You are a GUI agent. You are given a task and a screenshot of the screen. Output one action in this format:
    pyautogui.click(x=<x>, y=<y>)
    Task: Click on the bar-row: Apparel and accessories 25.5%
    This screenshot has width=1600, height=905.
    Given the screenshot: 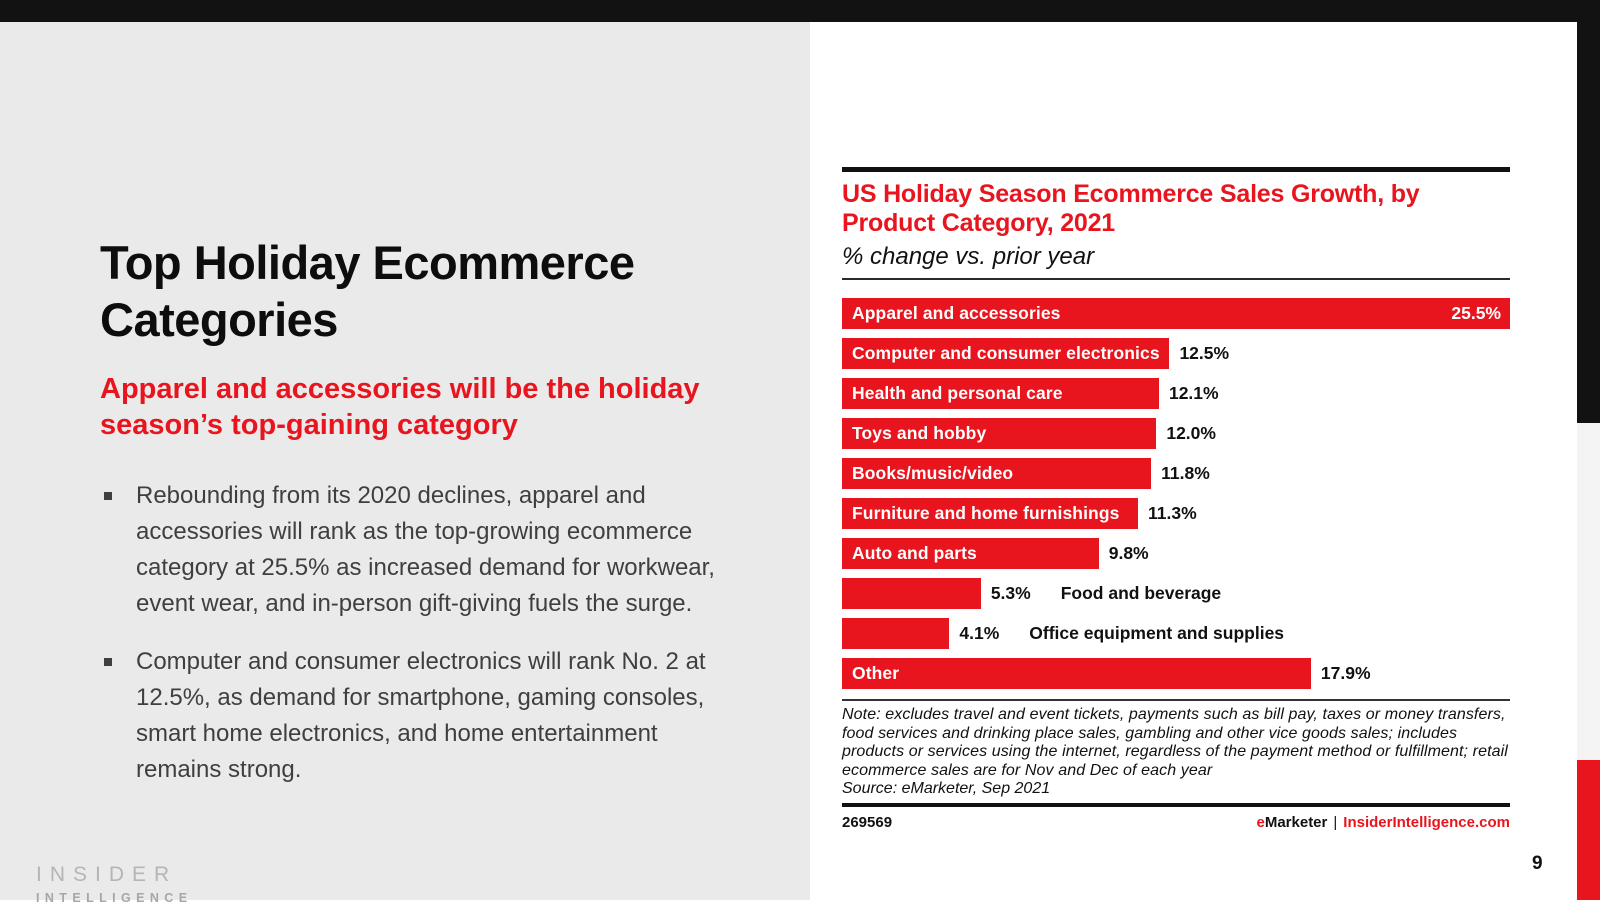 What is the action you would take?
    pyautogui.click(x=1176, y=313)
    